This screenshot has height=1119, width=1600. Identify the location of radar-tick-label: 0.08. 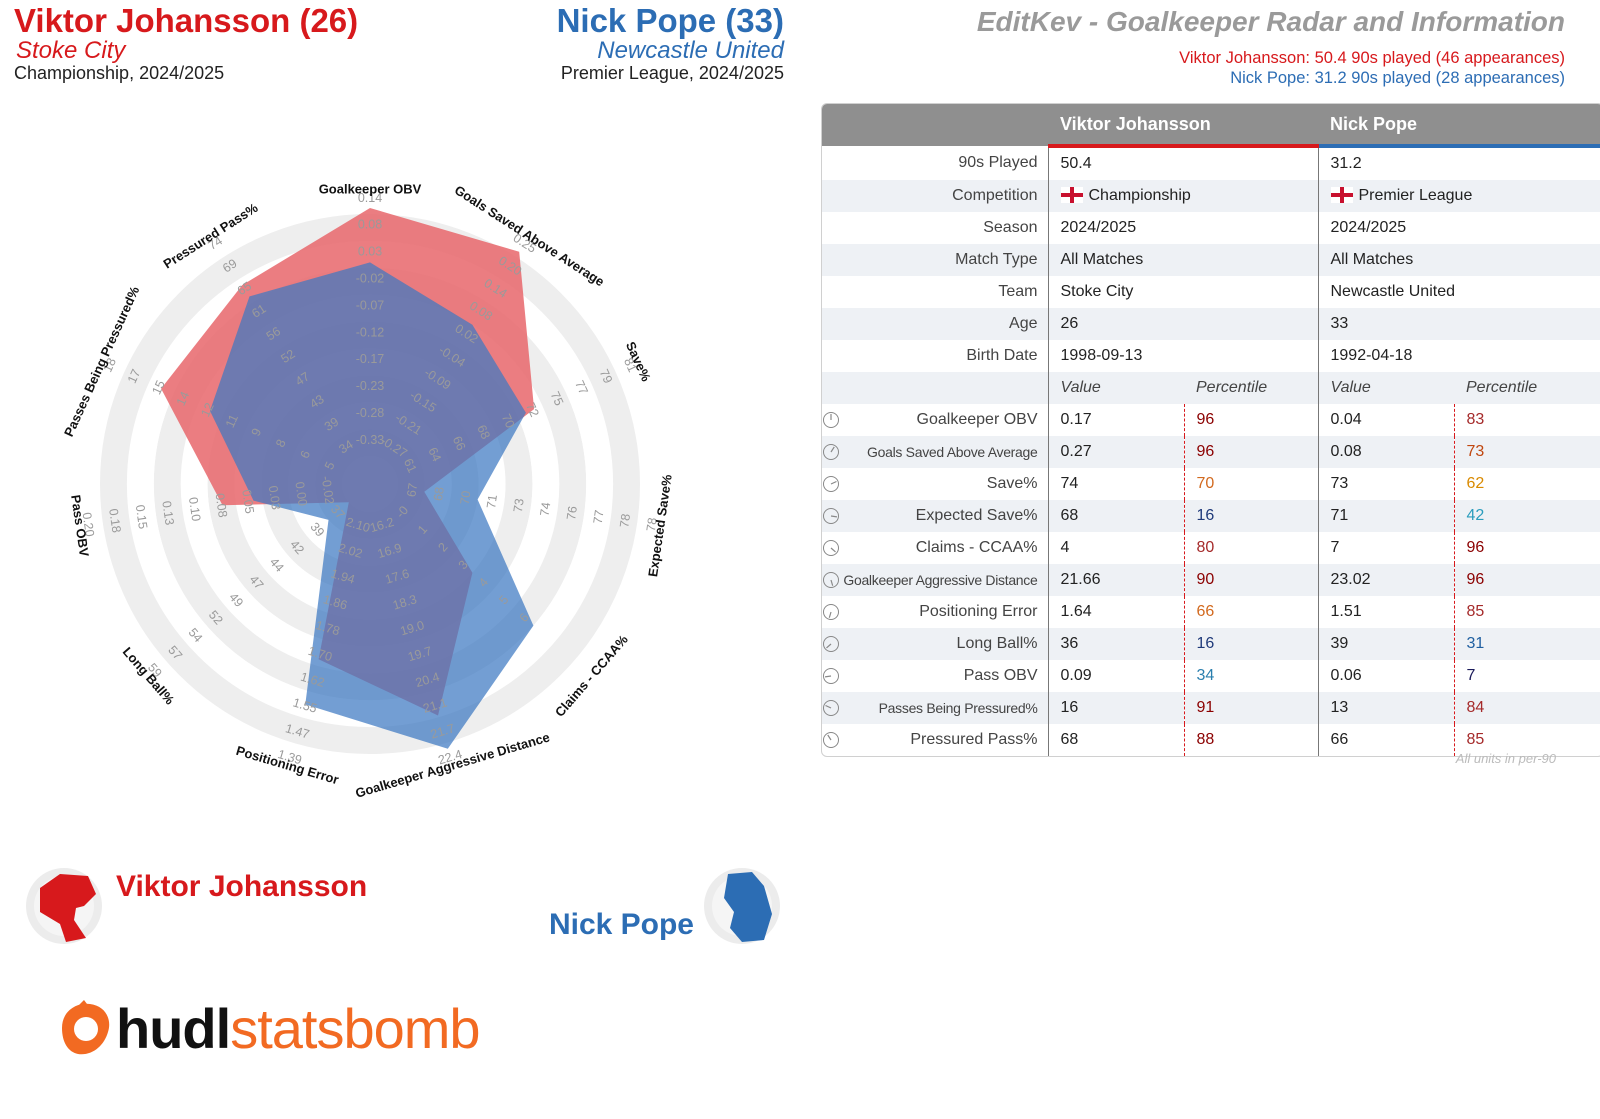
(221, 505).